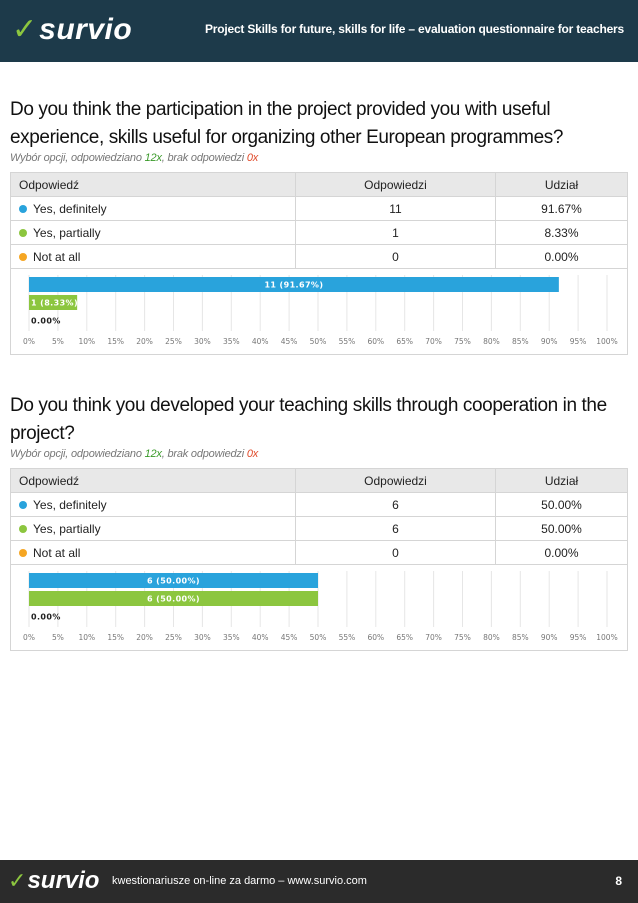  I want to click on table-row: Yes, definitely 6 50.00%, so click(319, 504).